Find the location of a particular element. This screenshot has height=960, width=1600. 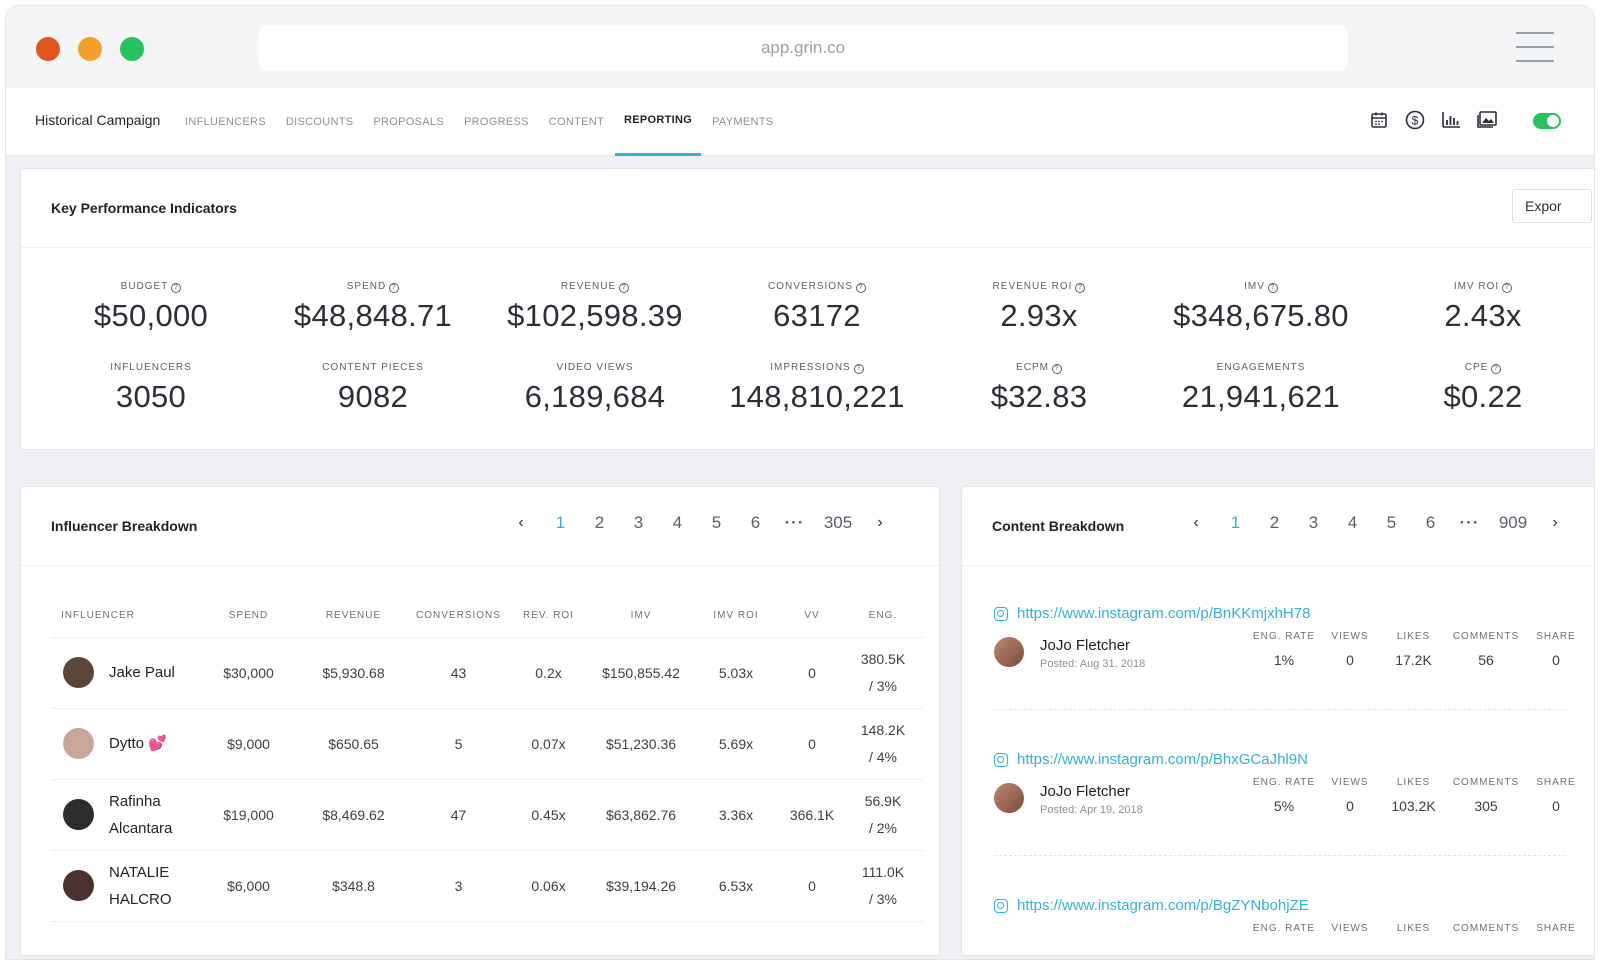

influencer-name-text: Dytto 💕 is located at coordinates (138, 743).